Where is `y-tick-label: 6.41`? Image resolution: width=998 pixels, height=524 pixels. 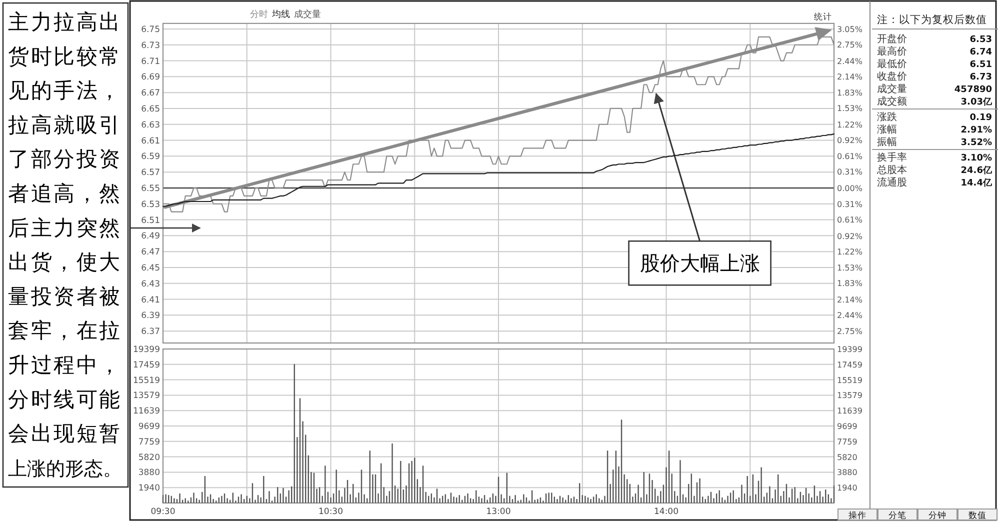 y-tick-label: 6.41 is located at coordinates (150, 300).